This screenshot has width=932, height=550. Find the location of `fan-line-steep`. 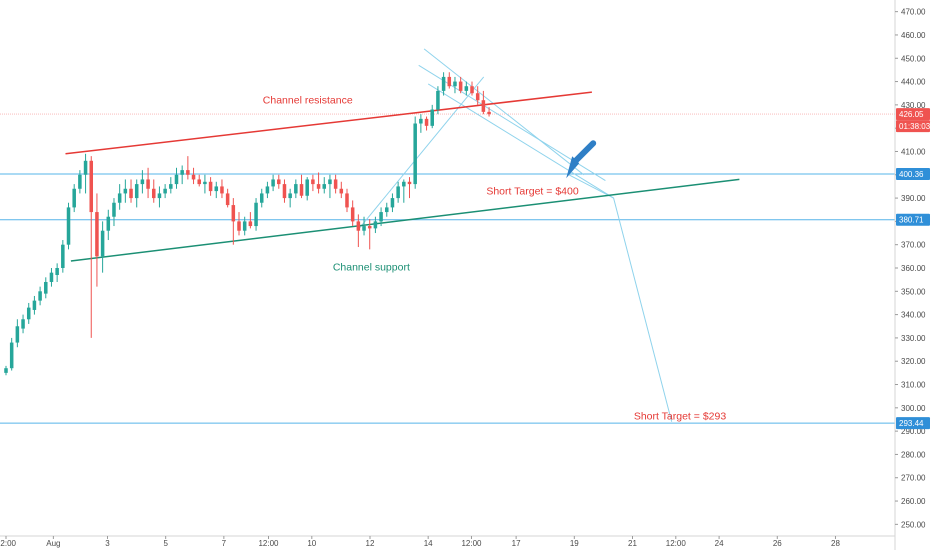

fan-line-steep is located at coordinates (504, 112).